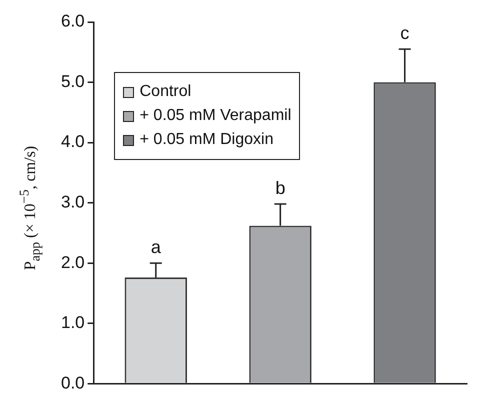 This screenshot has height=412, width=479. I want to click on legend-label: + 0.05 mM Verapamil, so click(216, 116).